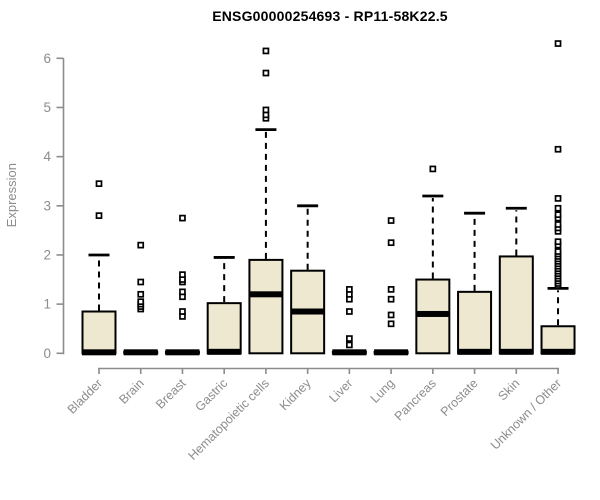  I want to click on x-tick-label: Kidney, so click(295, 394).